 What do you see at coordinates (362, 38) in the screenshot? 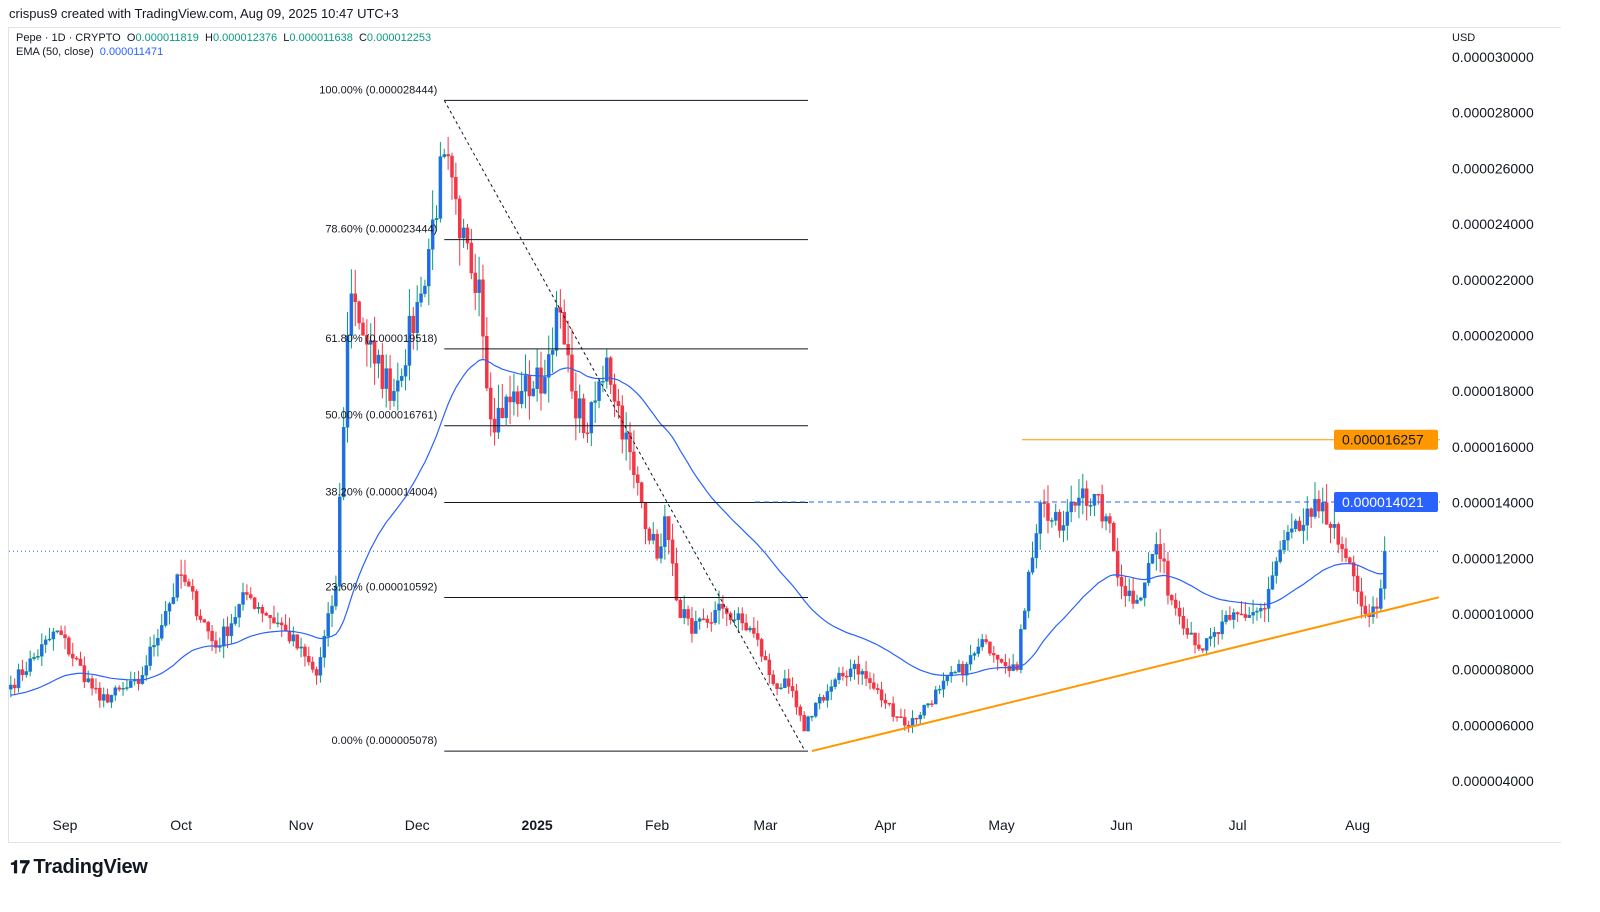
I see `close-label: C` at bounding box center [362, 38].